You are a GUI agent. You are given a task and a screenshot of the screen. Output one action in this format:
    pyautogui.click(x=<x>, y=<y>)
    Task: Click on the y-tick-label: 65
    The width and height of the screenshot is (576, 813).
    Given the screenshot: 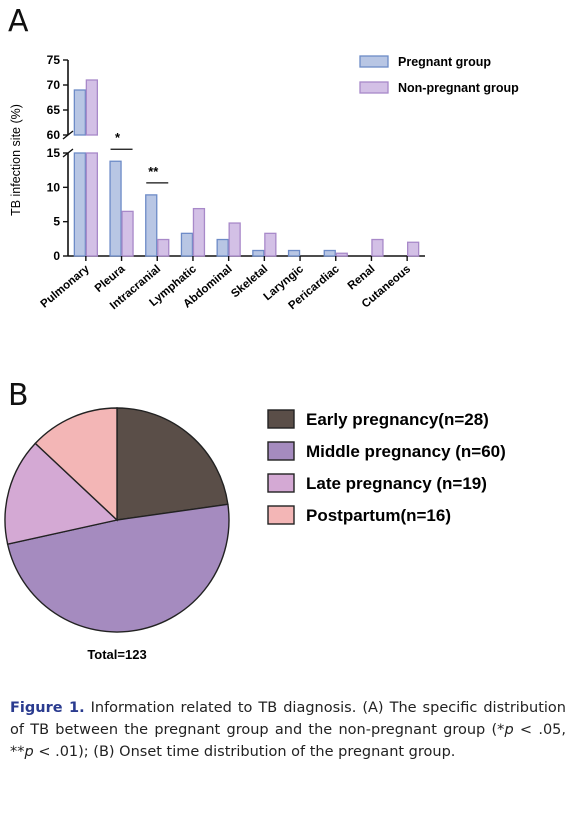 What is the action you would take?
    pyautogui.click(x=54, y=110)
    